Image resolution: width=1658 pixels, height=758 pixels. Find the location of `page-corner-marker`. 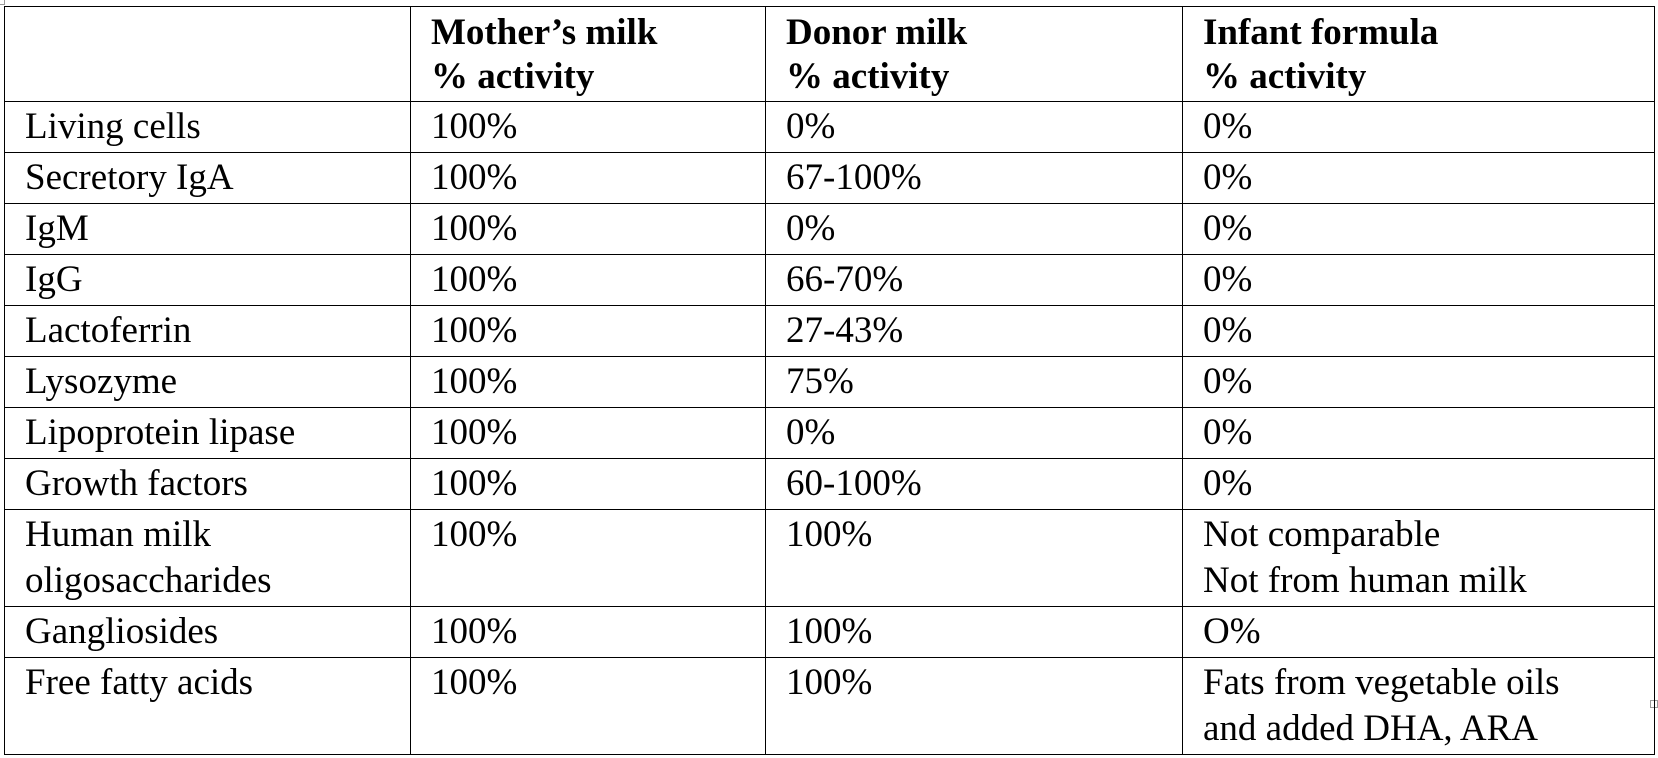

page-corner-marker is located at coordinates (2, 2).